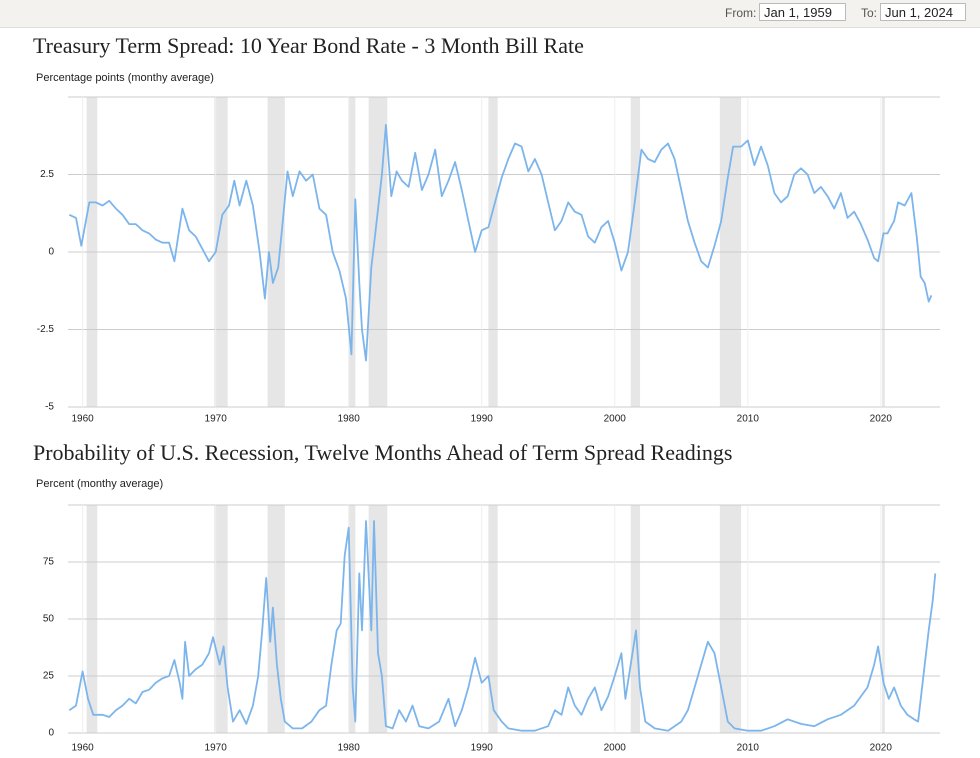 This screenshot has width=980, height=758. What do you see at coordinates (923, 12) in the screenshot?
I see `to-input: Jun 1, 2024` at bounding box center [923, 12].